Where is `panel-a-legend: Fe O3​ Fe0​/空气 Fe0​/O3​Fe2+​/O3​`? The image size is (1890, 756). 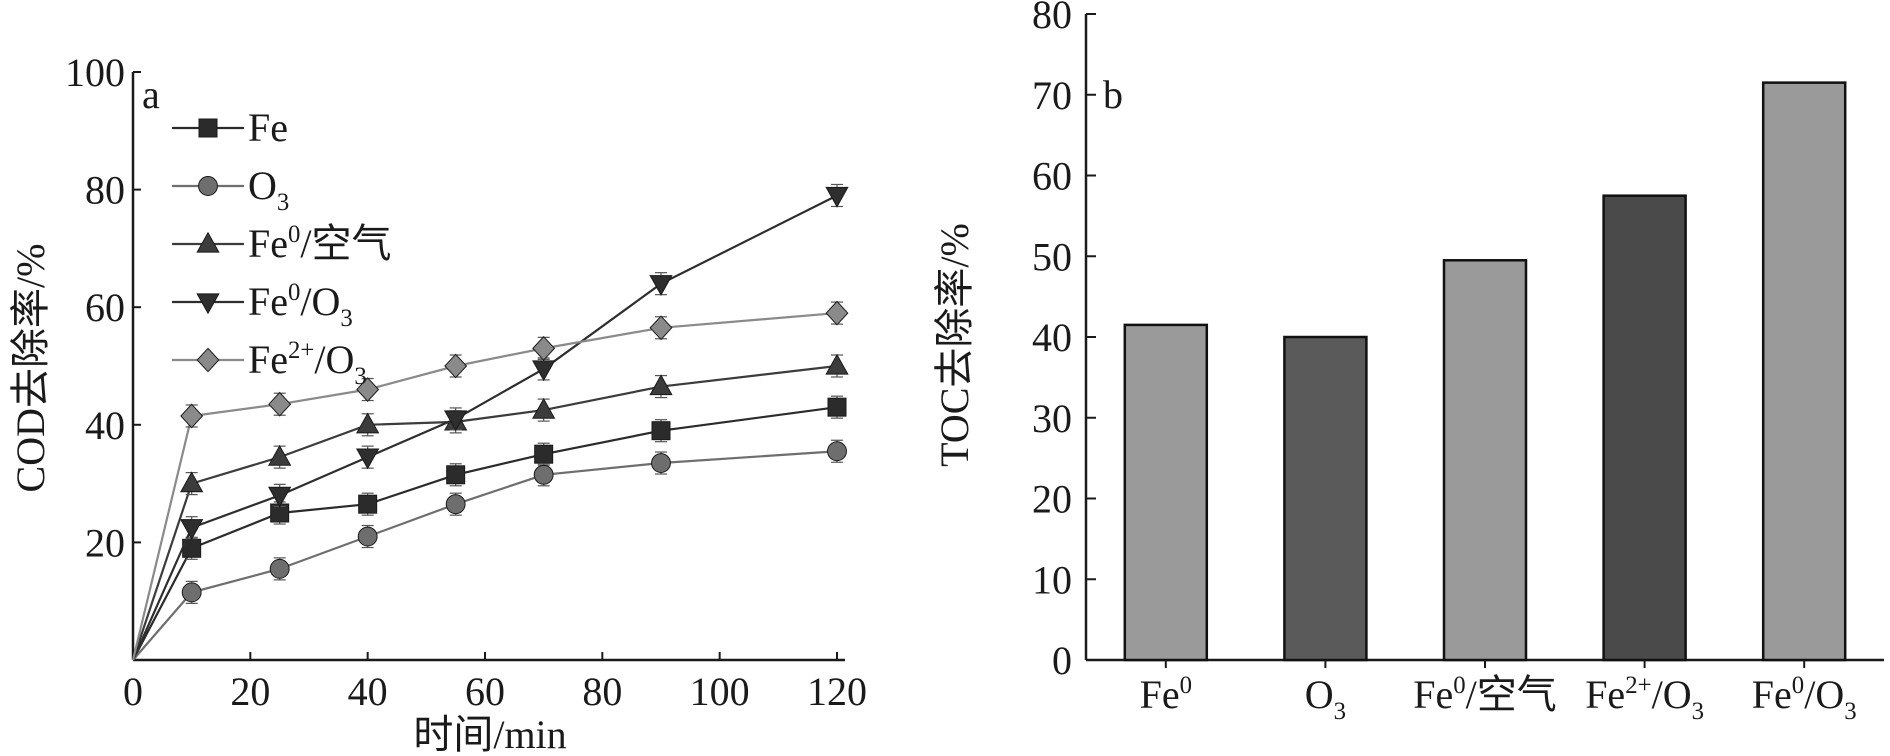 panel-a-legend: Fe O3​ Fe0​/空气 Fe0​/O3​Fe2+​/O3​ is located at coordinates (282, 247).